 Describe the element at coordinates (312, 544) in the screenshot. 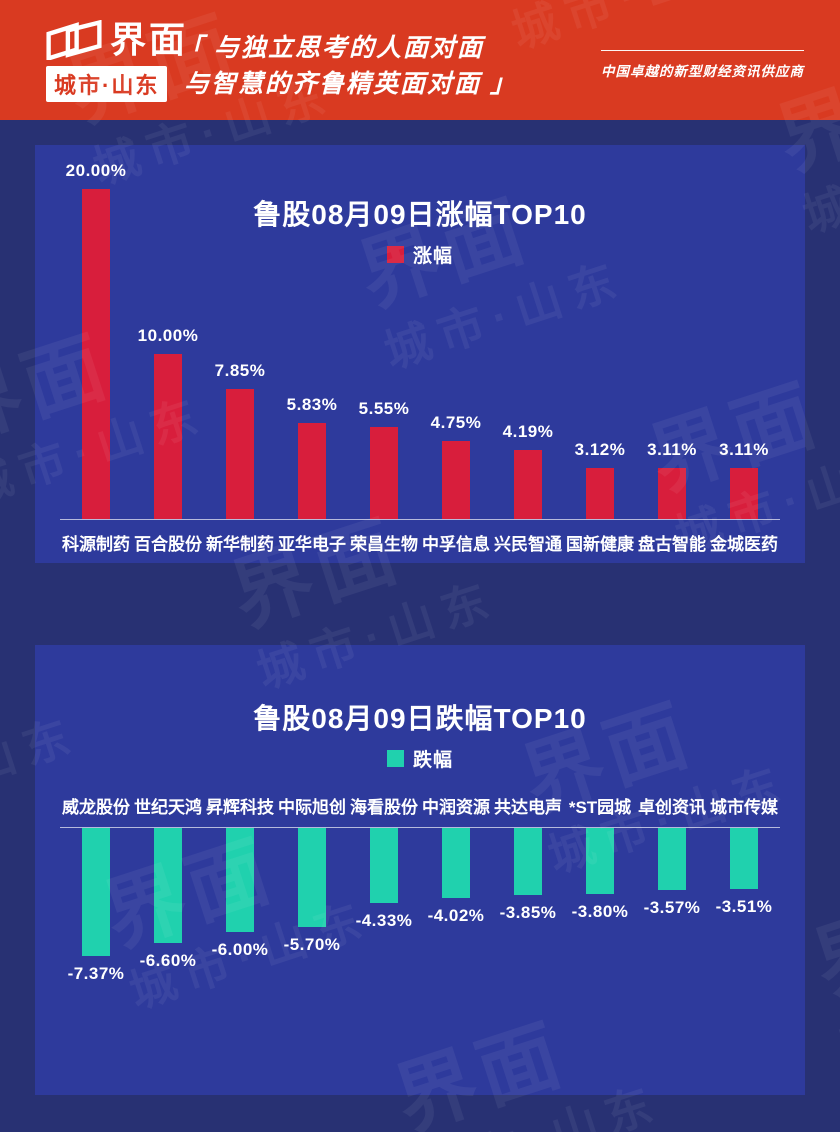

I see `category-label: 亚华电子` at that location.